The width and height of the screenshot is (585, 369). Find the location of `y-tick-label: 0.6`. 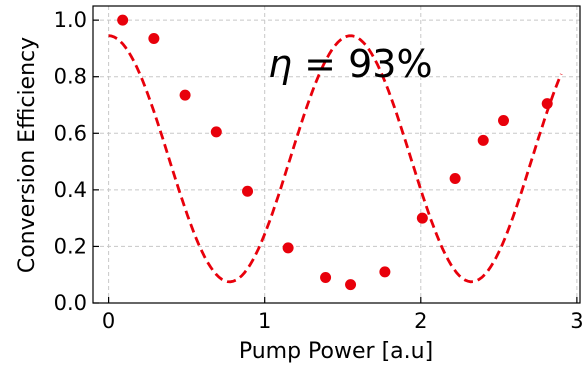

y-tick-label: 0.6 is located at coordinates (70, 133).